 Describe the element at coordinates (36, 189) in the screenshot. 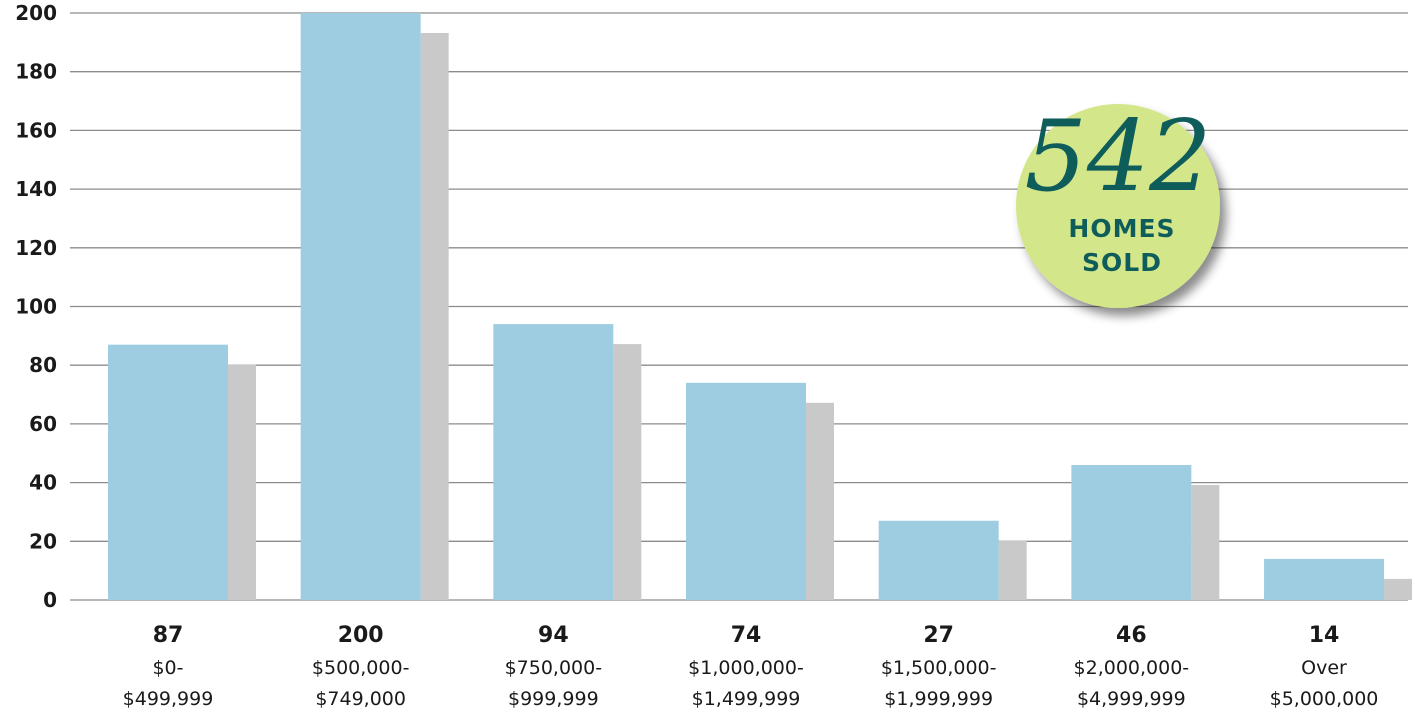

I see `y-tick-label: 140` at that location.